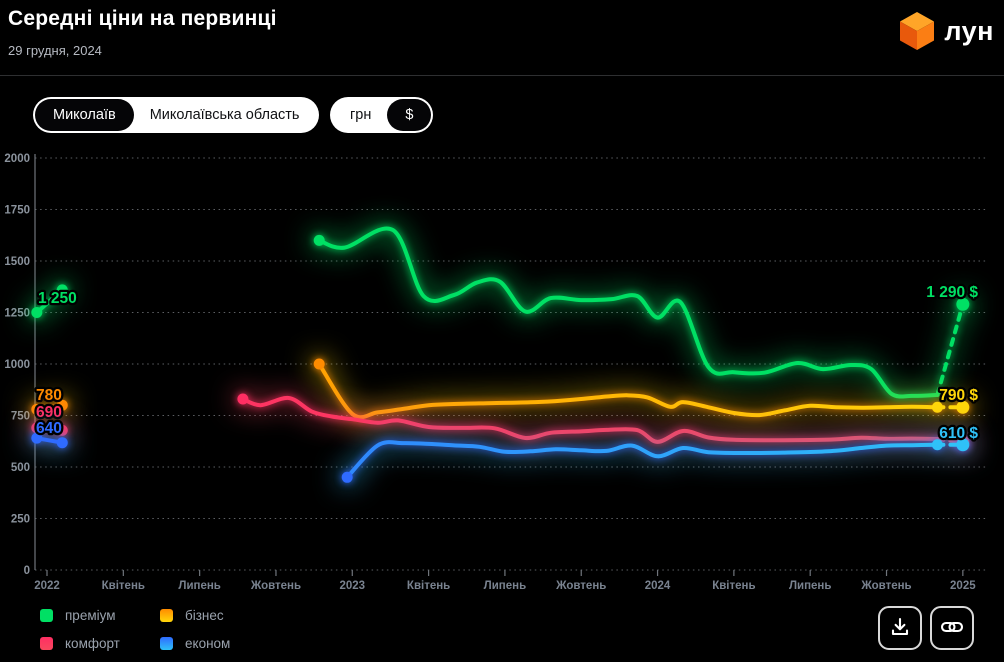 The image size is (1004, 662). I want to click on header-divider, so click(502, 75).